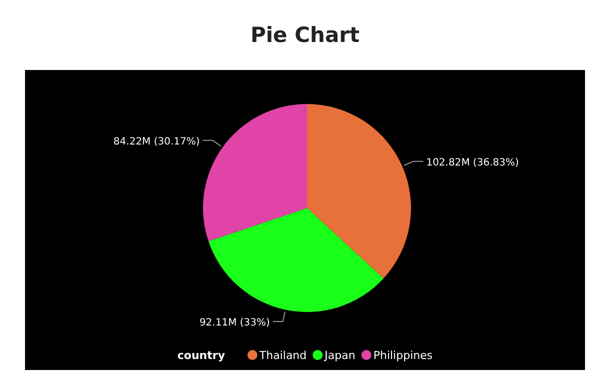 The image size is (610, 382). I want to click on data-label: 92.11M (33%), so click(234, 322).